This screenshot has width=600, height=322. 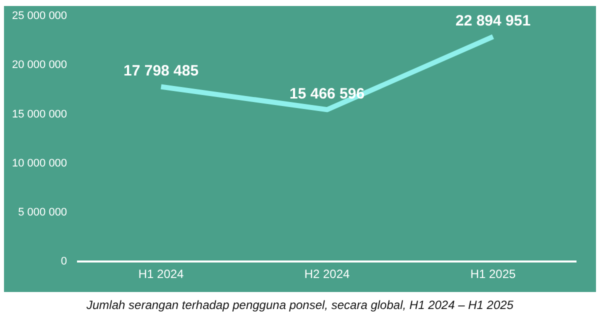 What do you see at coordinates (493, 274) in the screenshot?
I see `x-tick-label: H1 2025` at bounding box center [493, 274].